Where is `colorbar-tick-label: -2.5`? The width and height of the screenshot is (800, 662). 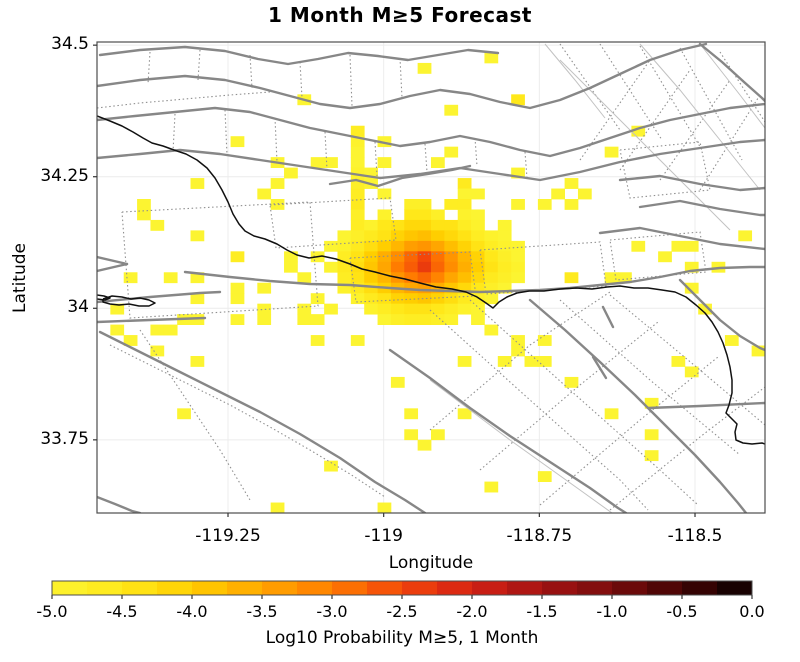
colorbar-tick-label: -2.5 is located at coordinates (402, 611).